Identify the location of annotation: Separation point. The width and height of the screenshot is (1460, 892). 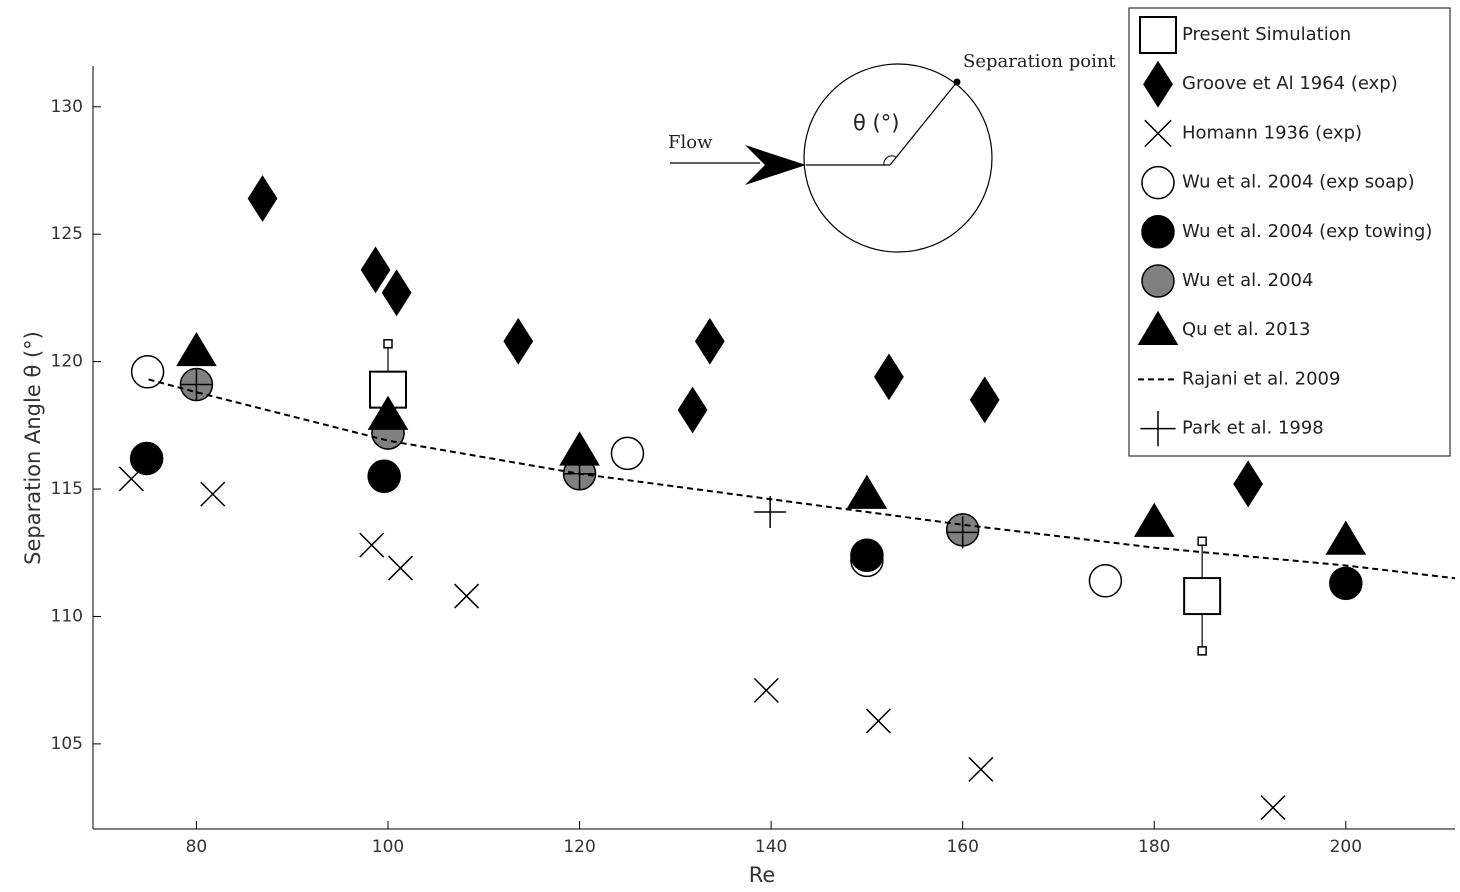
(1039, 61).